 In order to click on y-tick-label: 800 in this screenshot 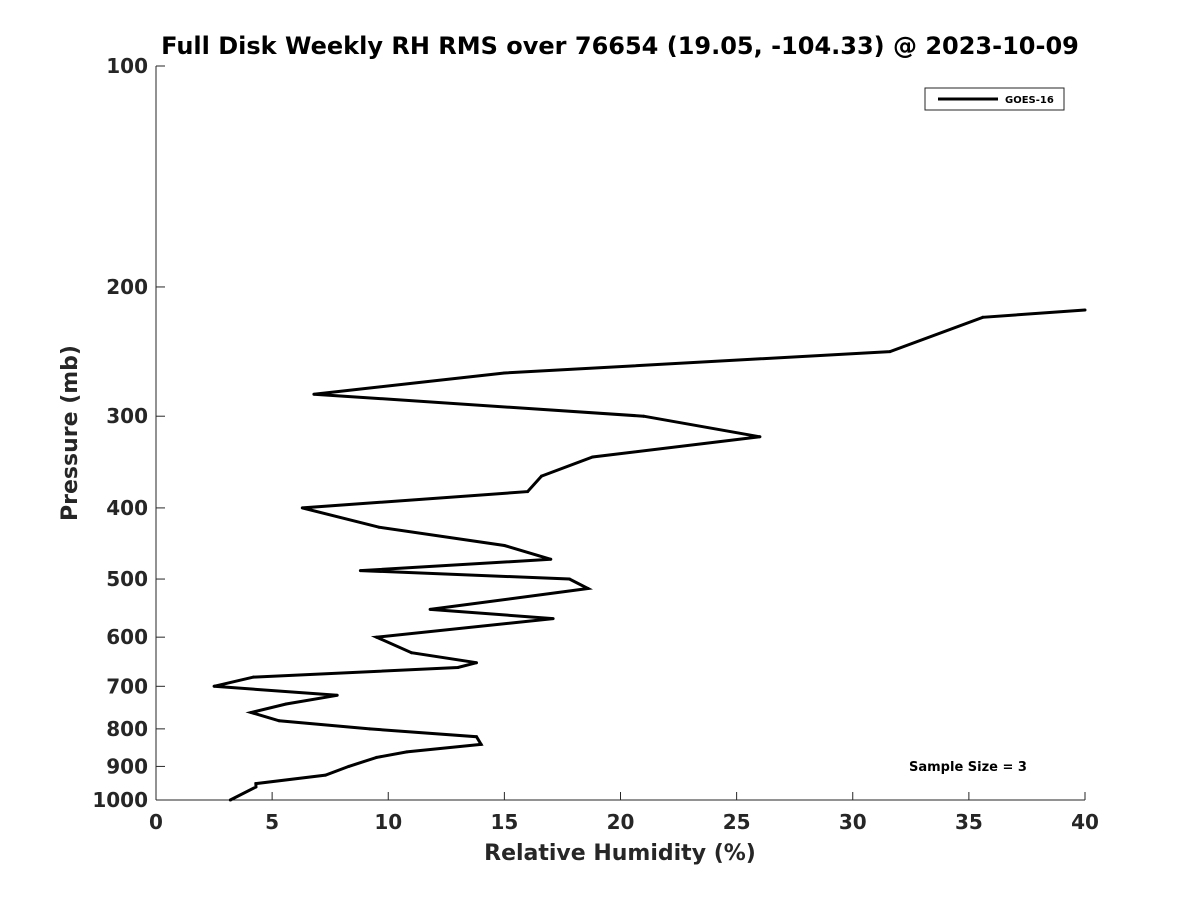, I will do `click(127, 729)`.